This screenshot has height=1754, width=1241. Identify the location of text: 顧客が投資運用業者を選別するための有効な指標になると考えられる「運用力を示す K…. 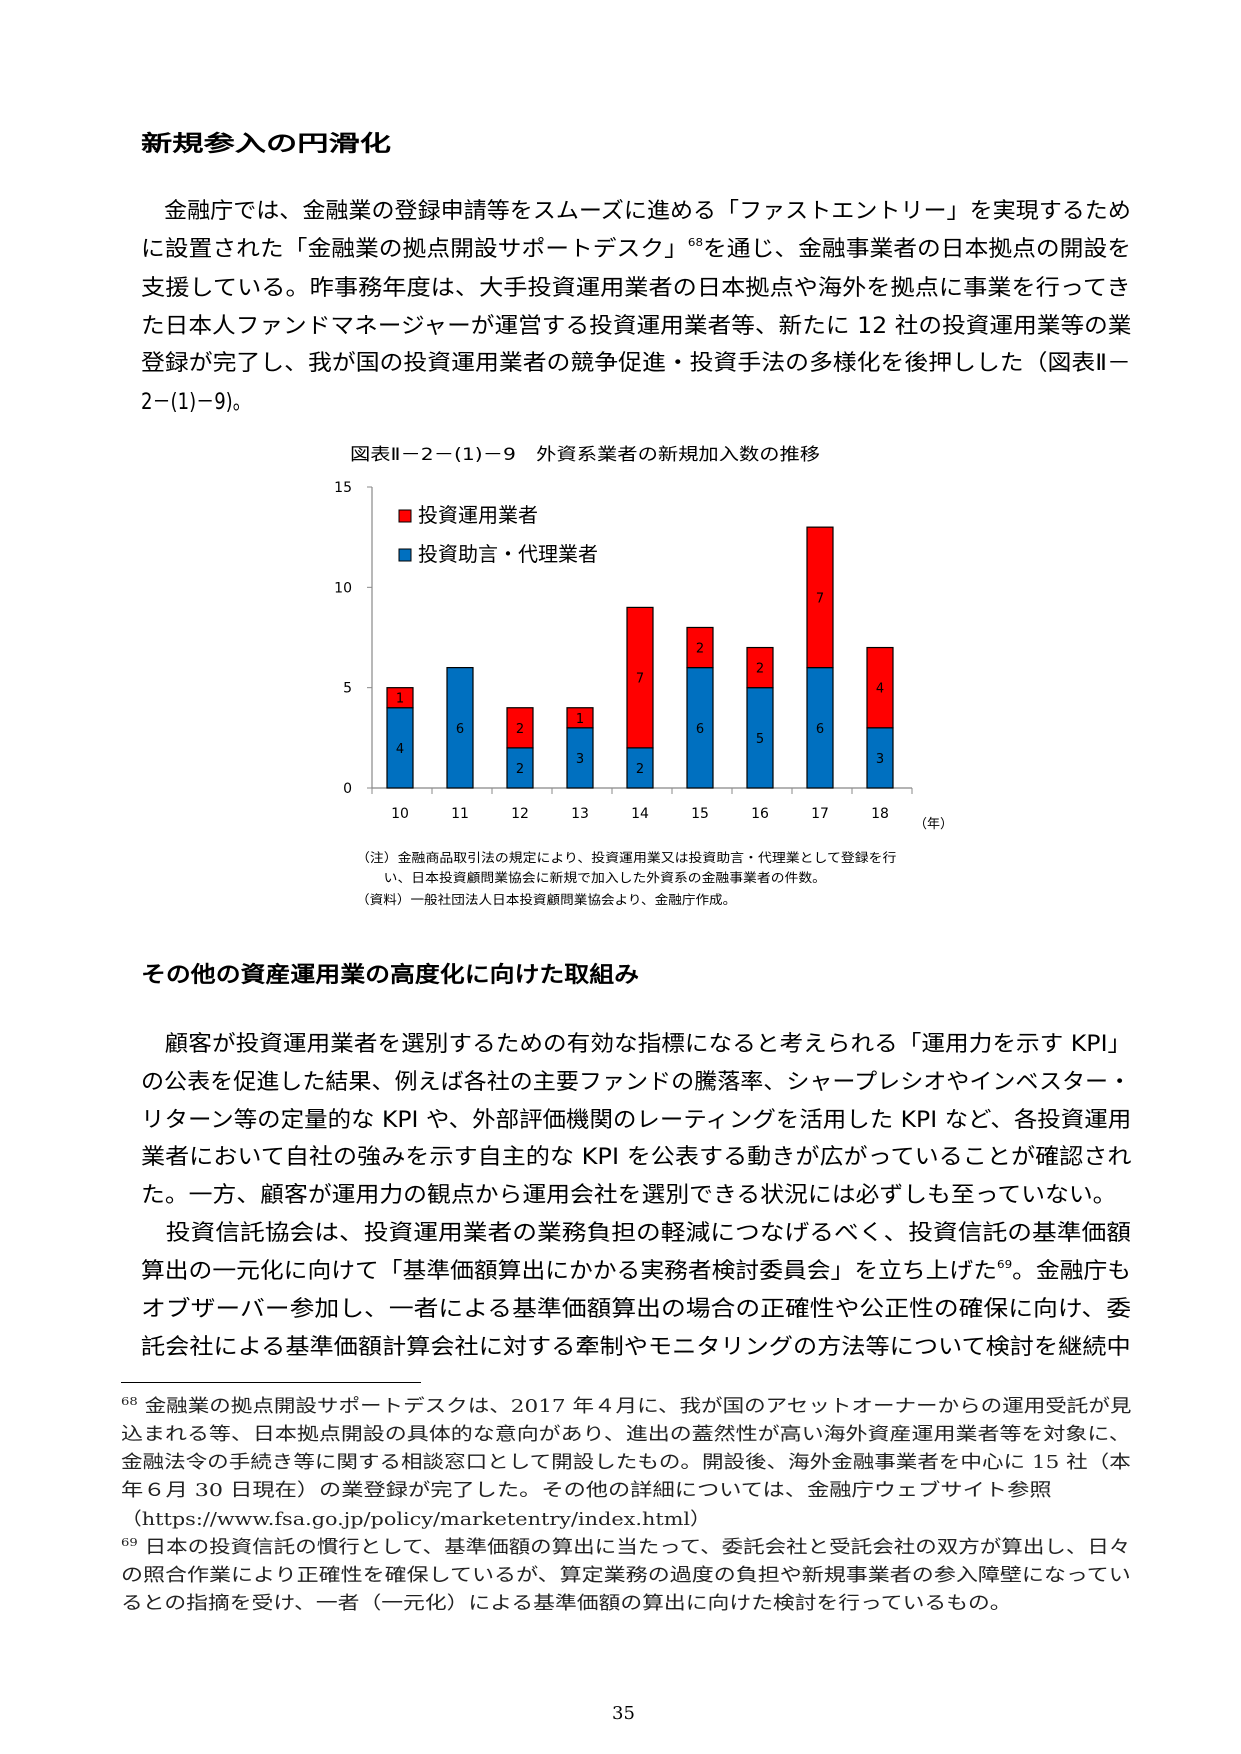
(636, 1044).